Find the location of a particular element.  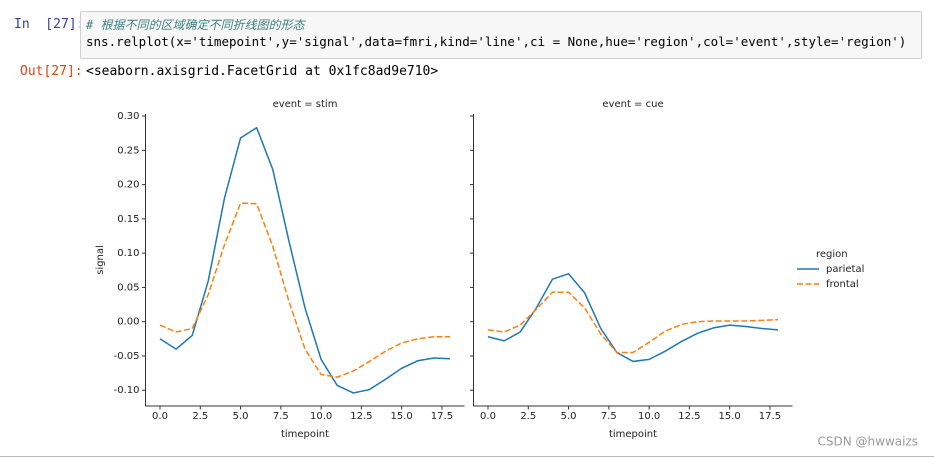

y-tick-label: 0.25 is located at coordinates (128, 150).